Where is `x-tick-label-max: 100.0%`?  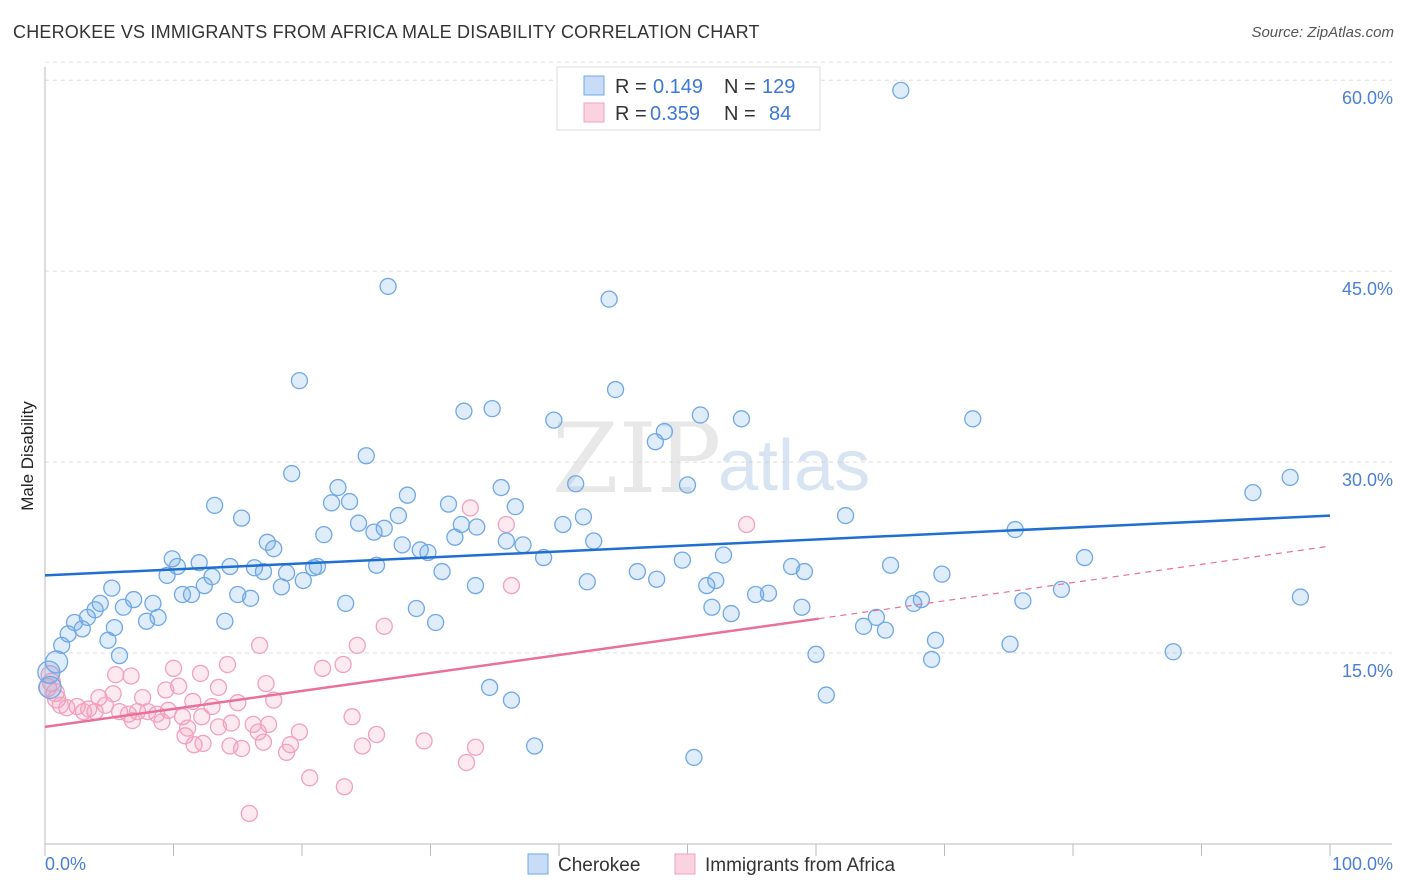
x-tick-label-max: 100.0% is located at coordinates (1362, 864).